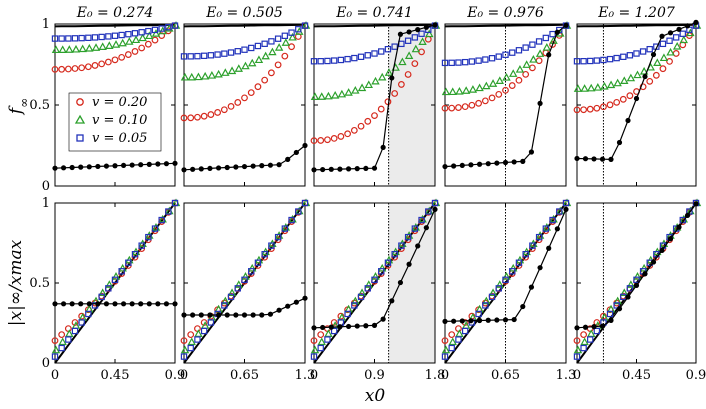 The image size is (706, 409). What do you see at coordinates (244, 375) in the screenshot?
I see `x-tick-label: 0.65` at bounding box center [244, 375].